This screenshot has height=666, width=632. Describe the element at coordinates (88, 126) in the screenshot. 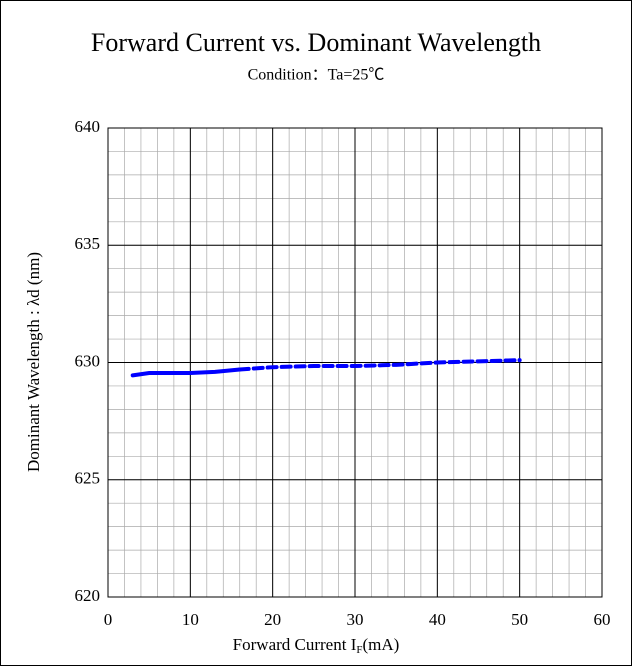

I see `y-tick-label: 640` at that location.